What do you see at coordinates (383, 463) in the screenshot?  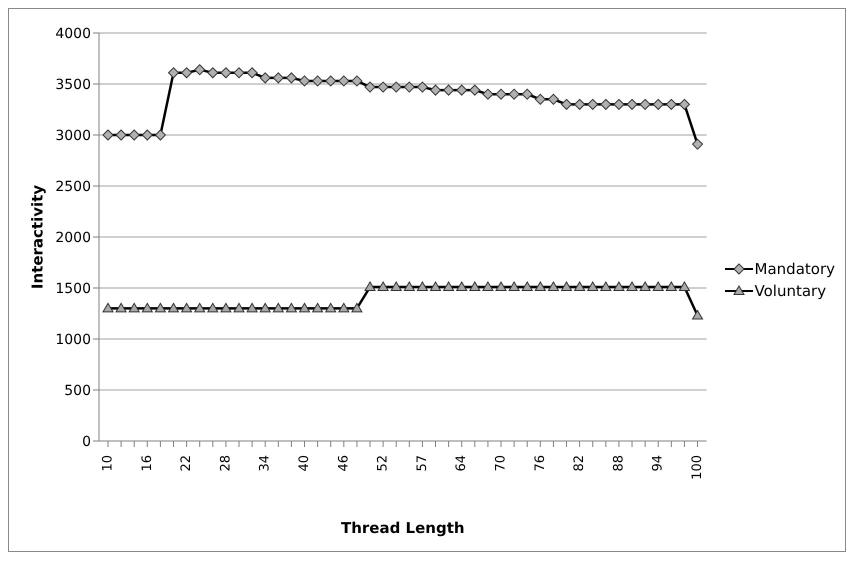 I see `x-tick-label: 52` at bounding box center [383, 463].